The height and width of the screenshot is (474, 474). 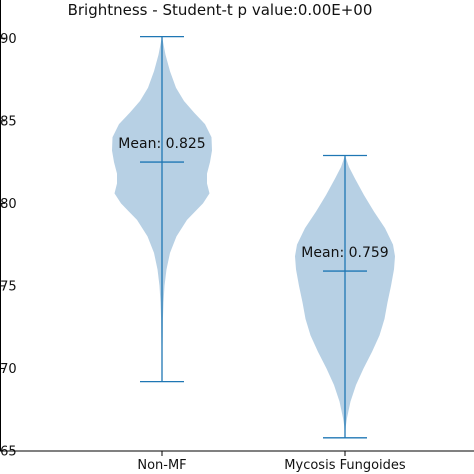 I want to click on y-tick-label: .75, so click(x=8, y=286).